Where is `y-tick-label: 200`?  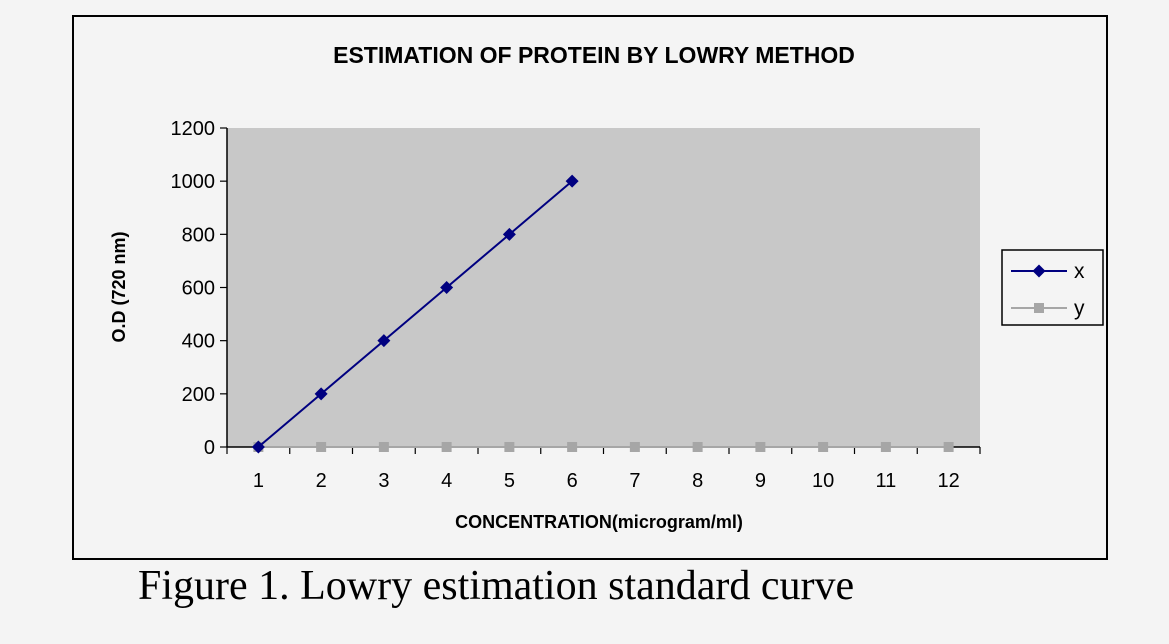
y-tick-label: 200 is located at coordinates (198, 395).